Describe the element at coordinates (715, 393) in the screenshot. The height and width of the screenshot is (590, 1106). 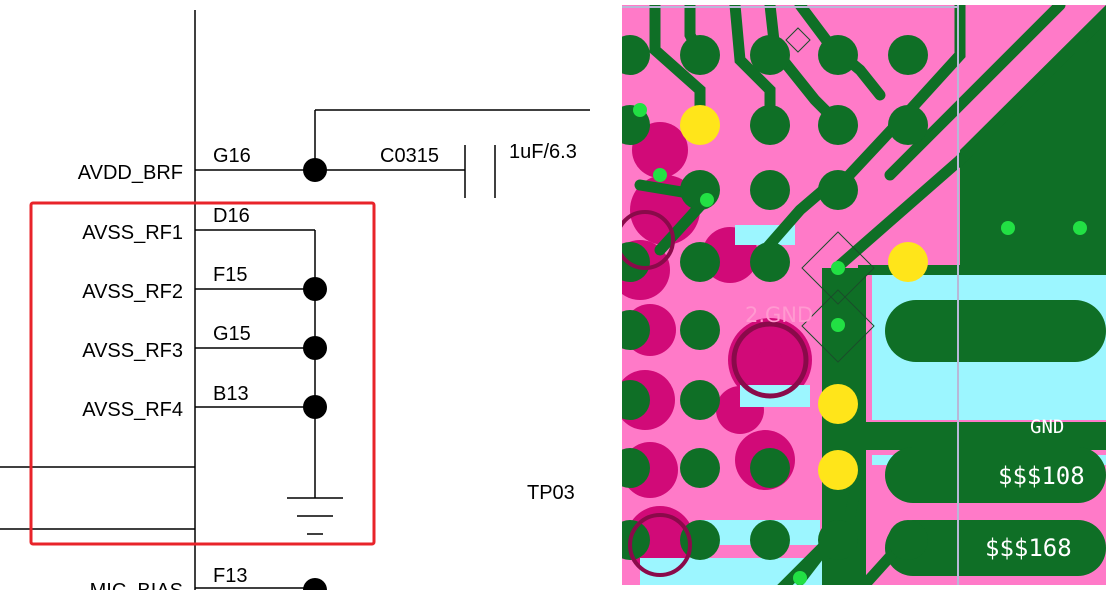
I see `via-rings` at that location.